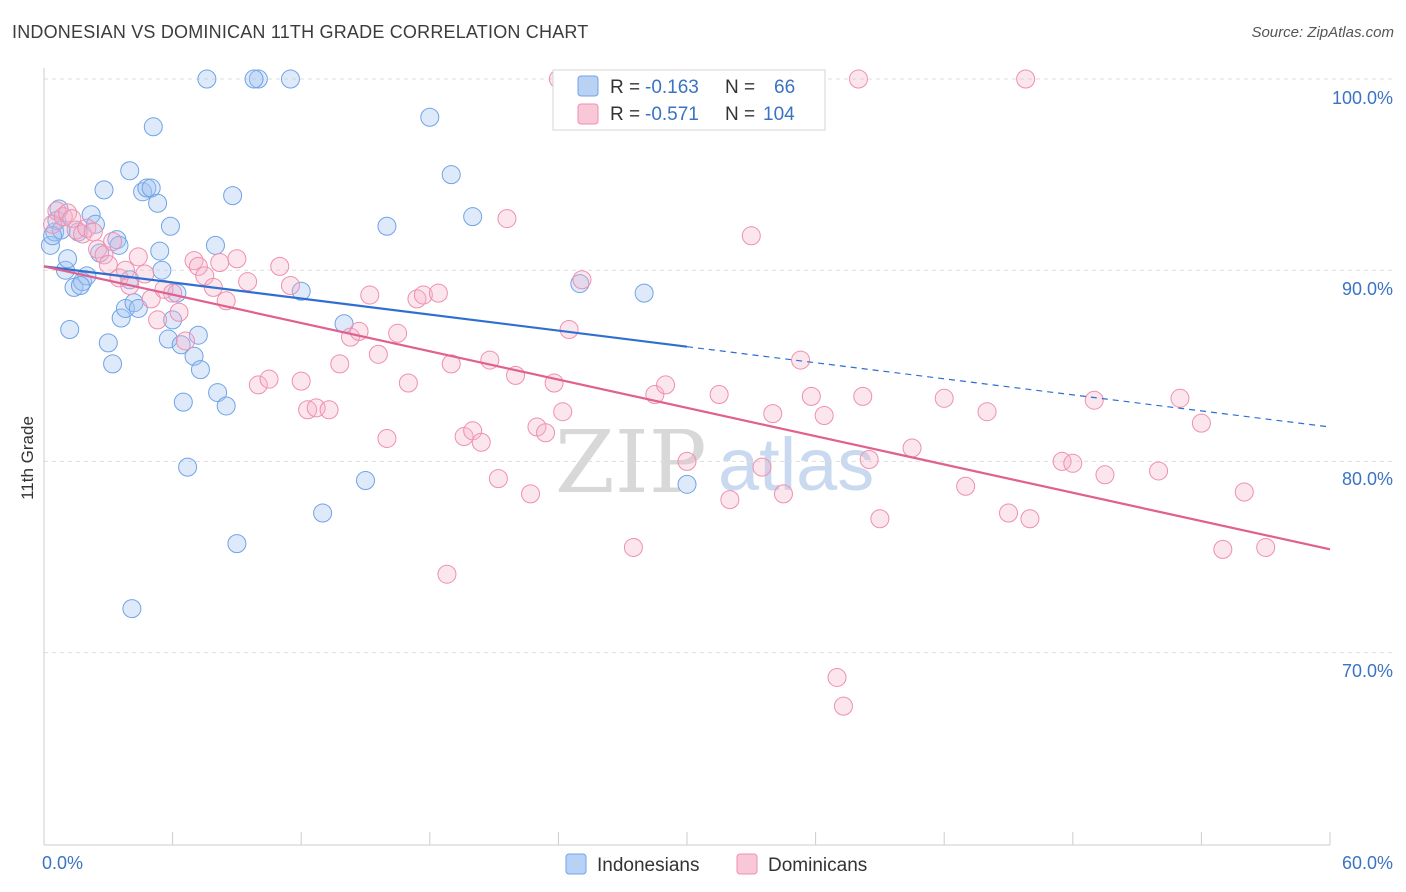  Describe the element at coordinates (796, 464) in the screenshot. I see `watermark-atlas: atlas` at that location.